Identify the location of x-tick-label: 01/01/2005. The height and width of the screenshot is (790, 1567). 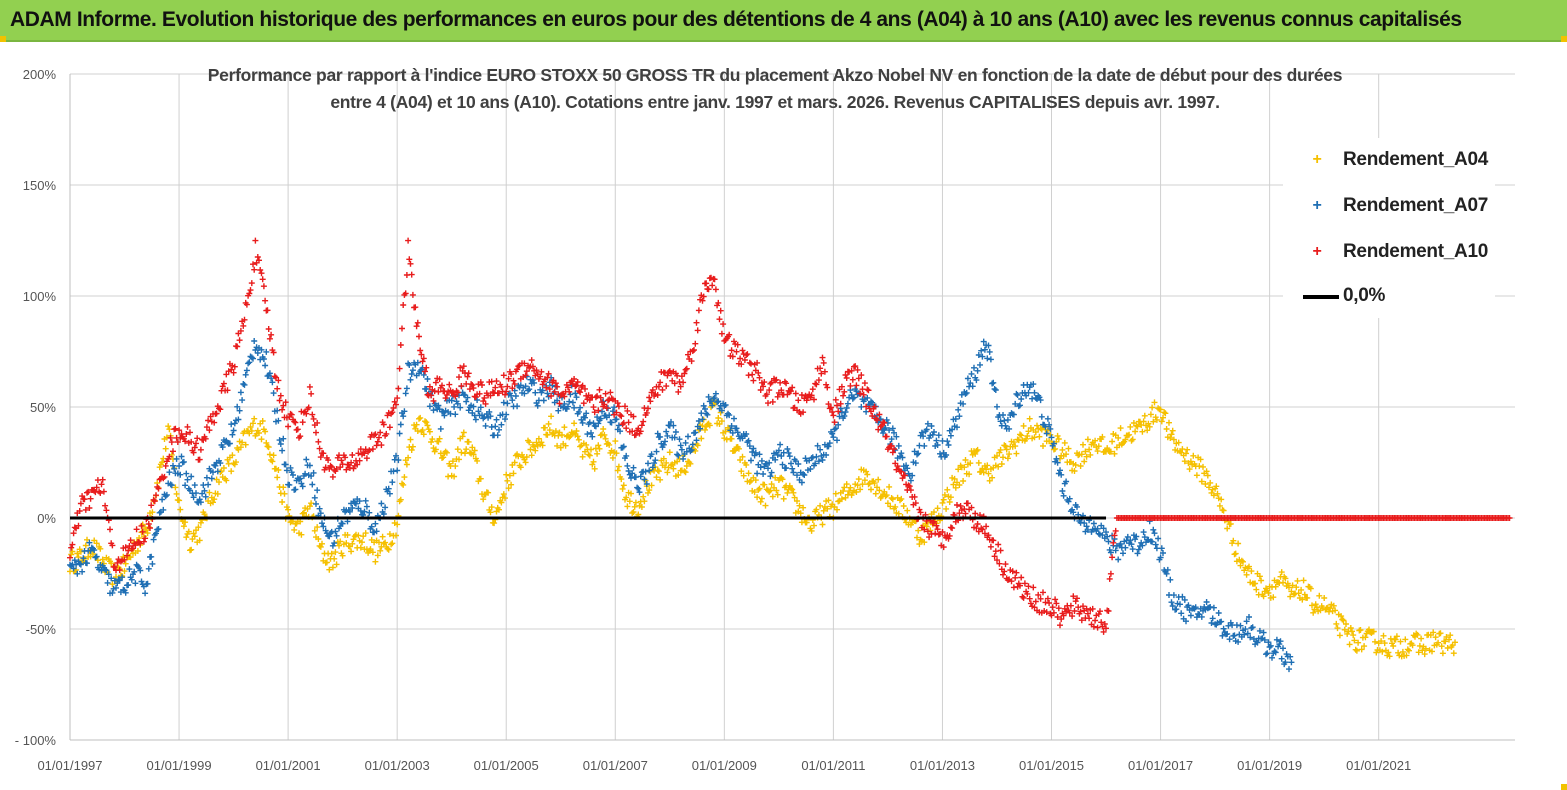
(506, 765).